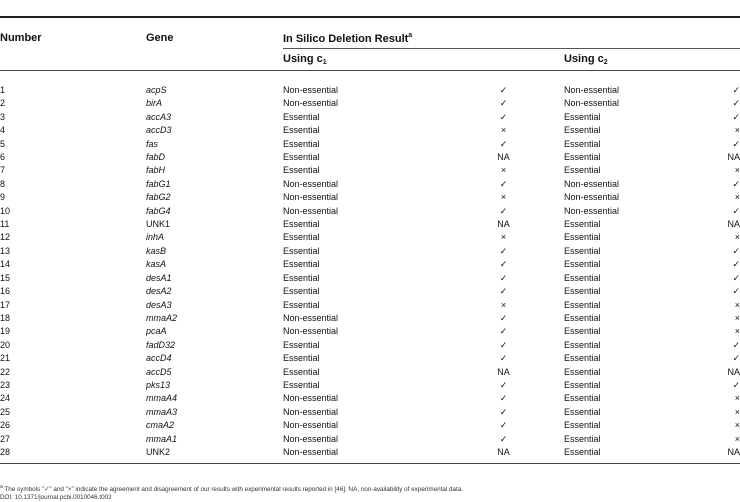 This screenshot has width=740, height=502. I want to click on row-number: 20, so click(5, 344).